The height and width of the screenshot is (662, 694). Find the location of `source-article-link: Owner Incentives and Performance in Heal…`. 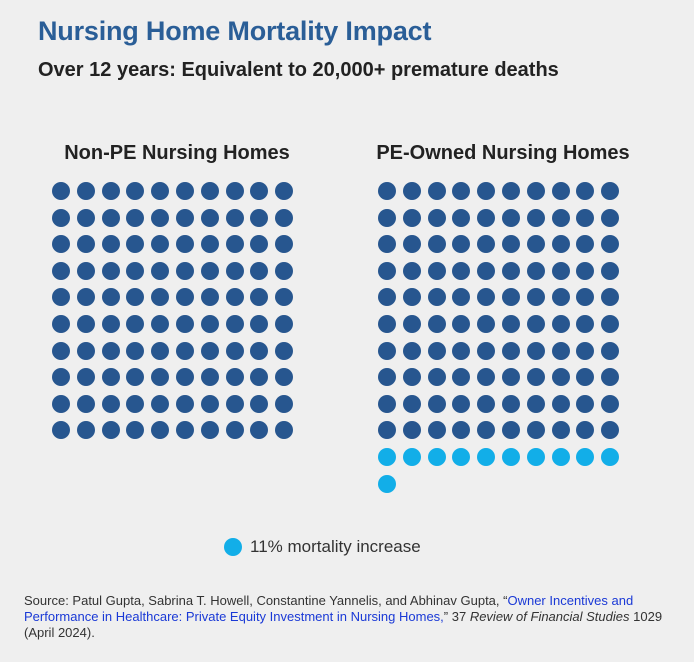

source-article-link: Owner Incentives and Performance in Heal… is located at coordinates (329, 608).